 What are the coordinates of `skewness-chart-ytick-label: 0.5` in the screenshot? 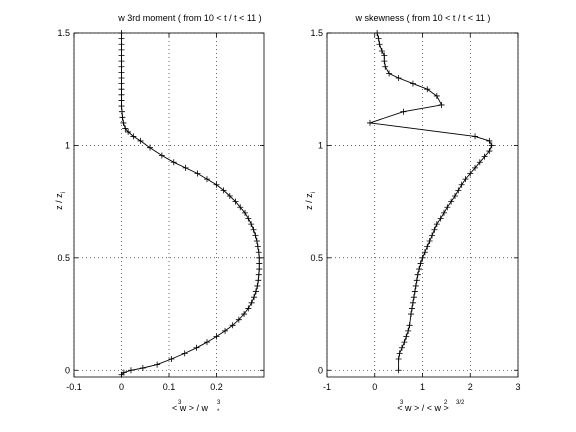 It's located at (316, 258).